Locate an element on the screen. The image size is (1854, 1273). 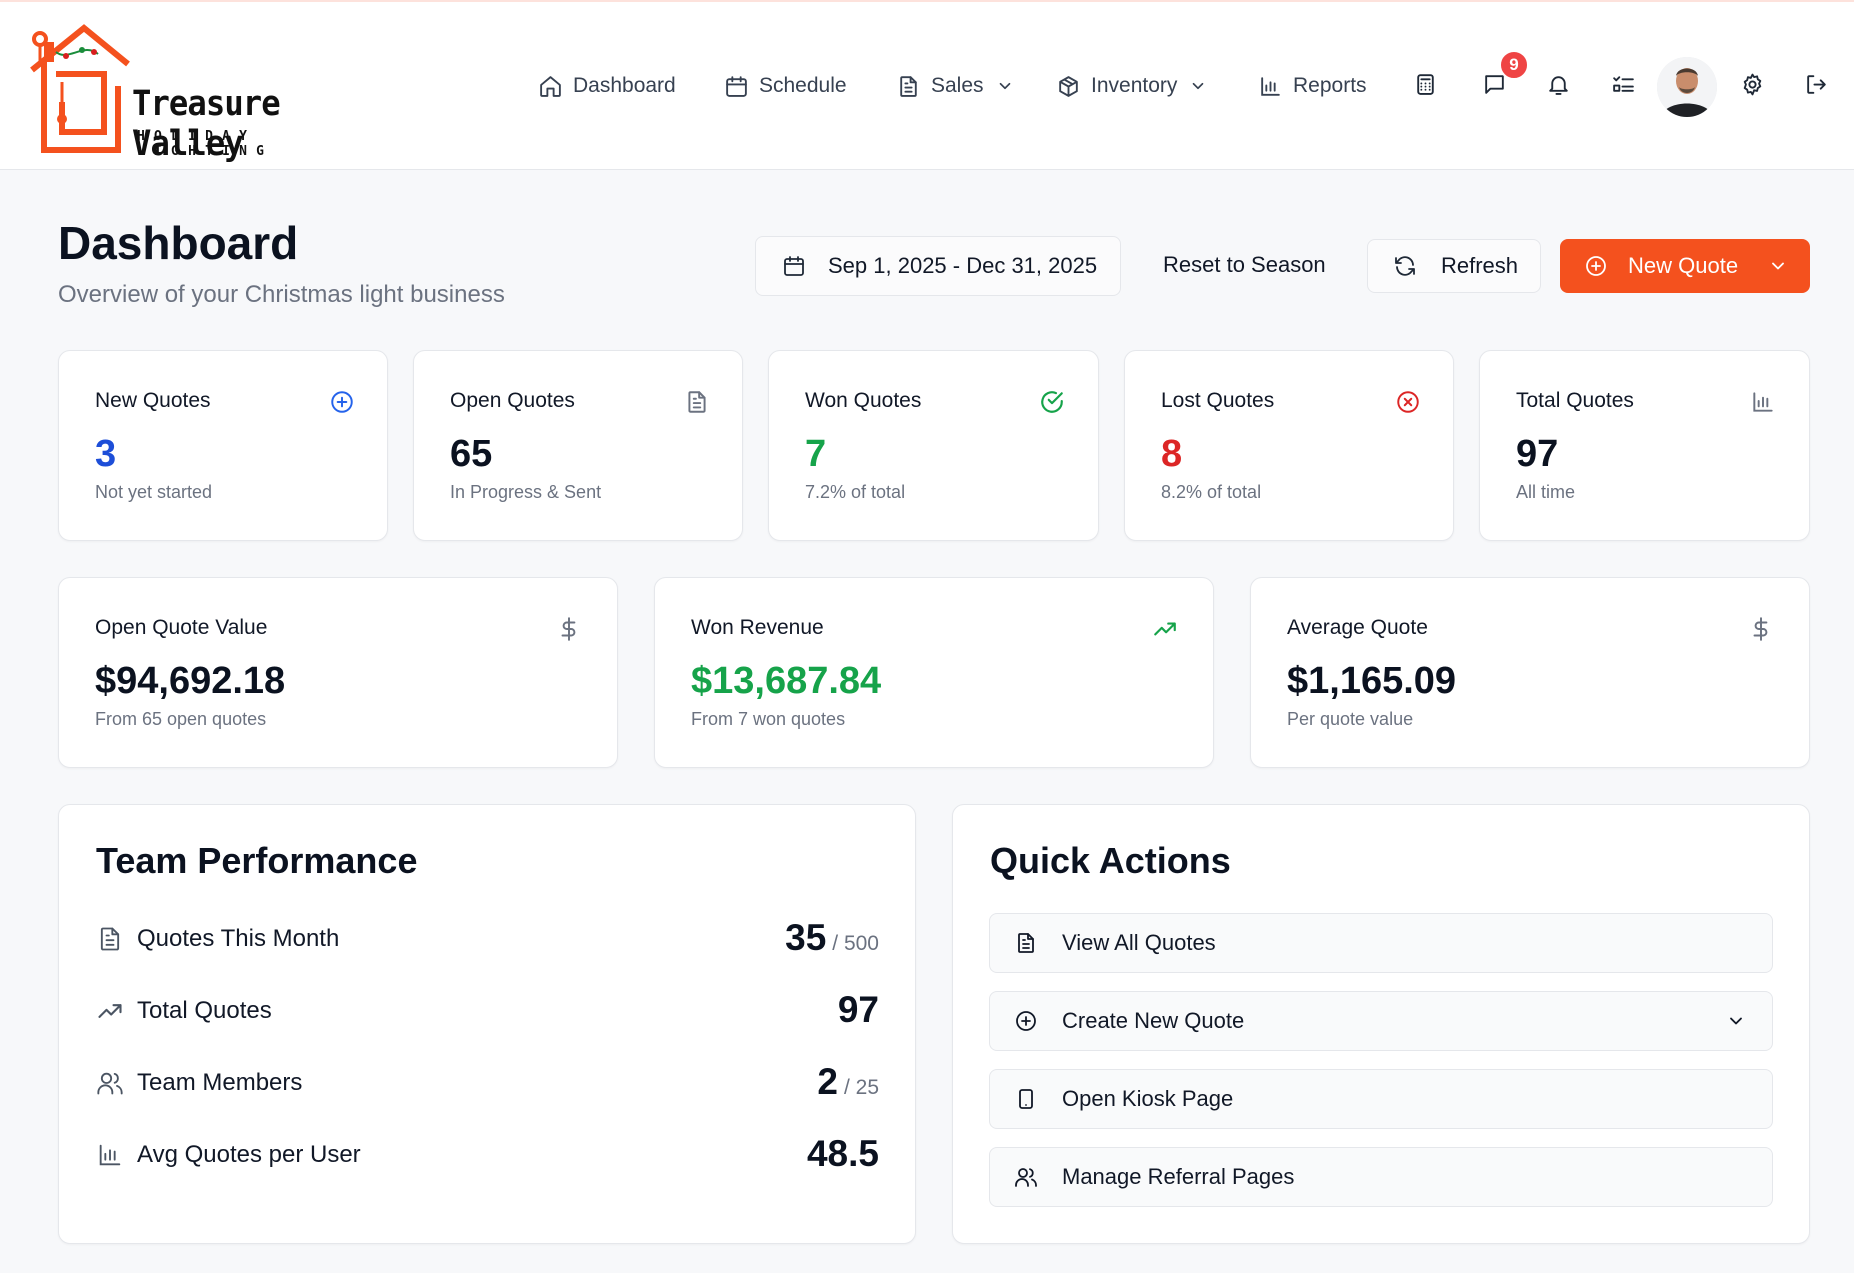
stat-card-average-quote: Average Quote $1,165.09 Per quote value is located at coordinates (1530, 672).